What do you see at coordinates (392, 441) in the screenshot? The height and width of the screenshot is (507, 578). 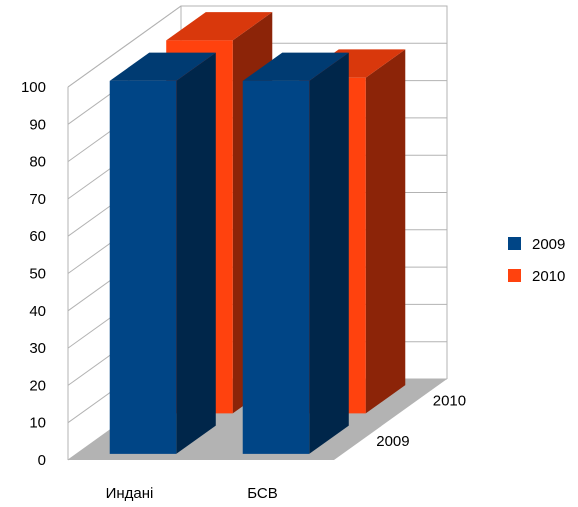 I see `depth-label: 2009` at bounding box center [392, 441].